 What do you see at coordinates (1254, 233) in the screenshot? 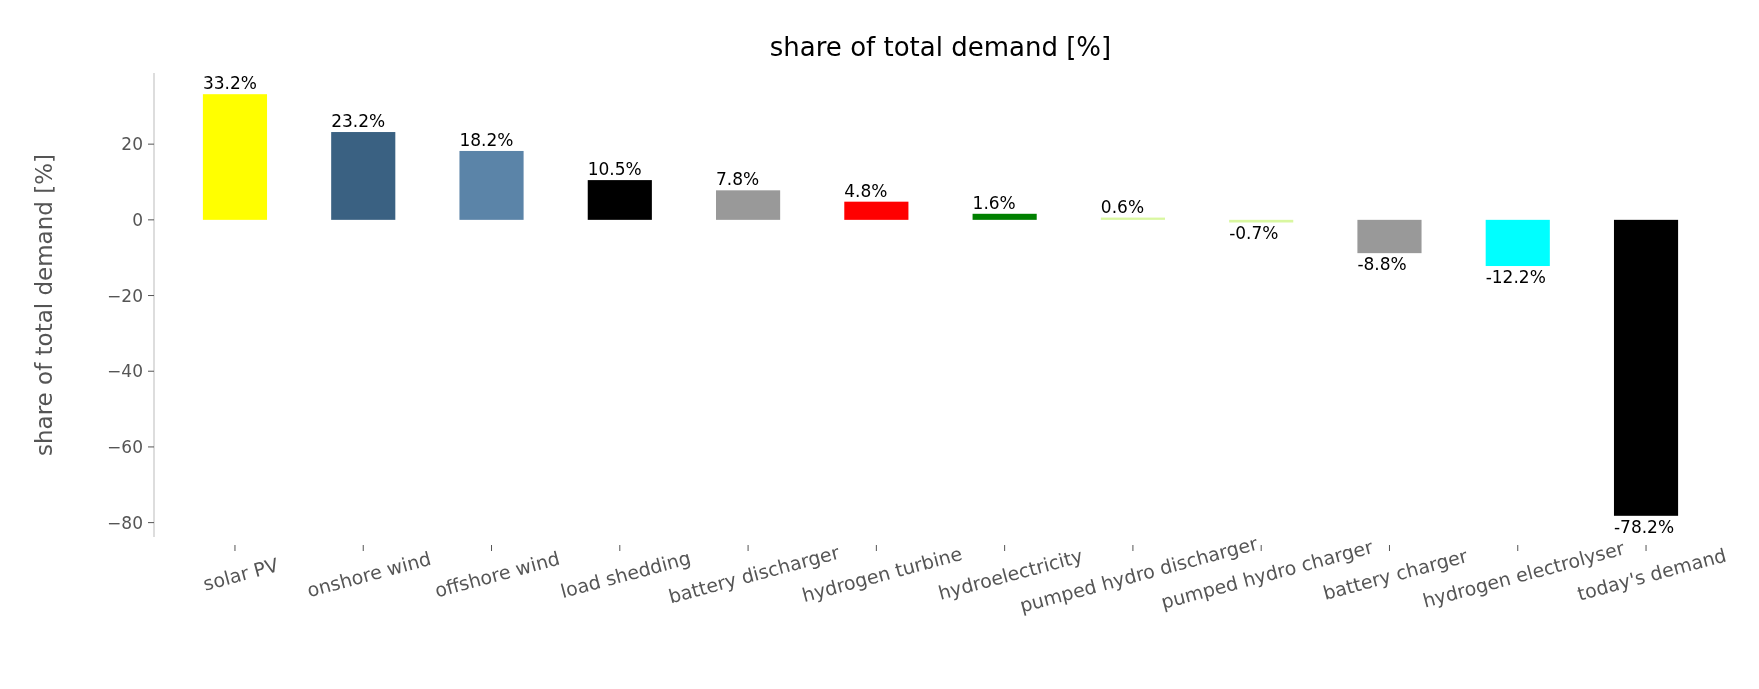
I see `data-label: -0.7%` at bounding box center [1254, 233].